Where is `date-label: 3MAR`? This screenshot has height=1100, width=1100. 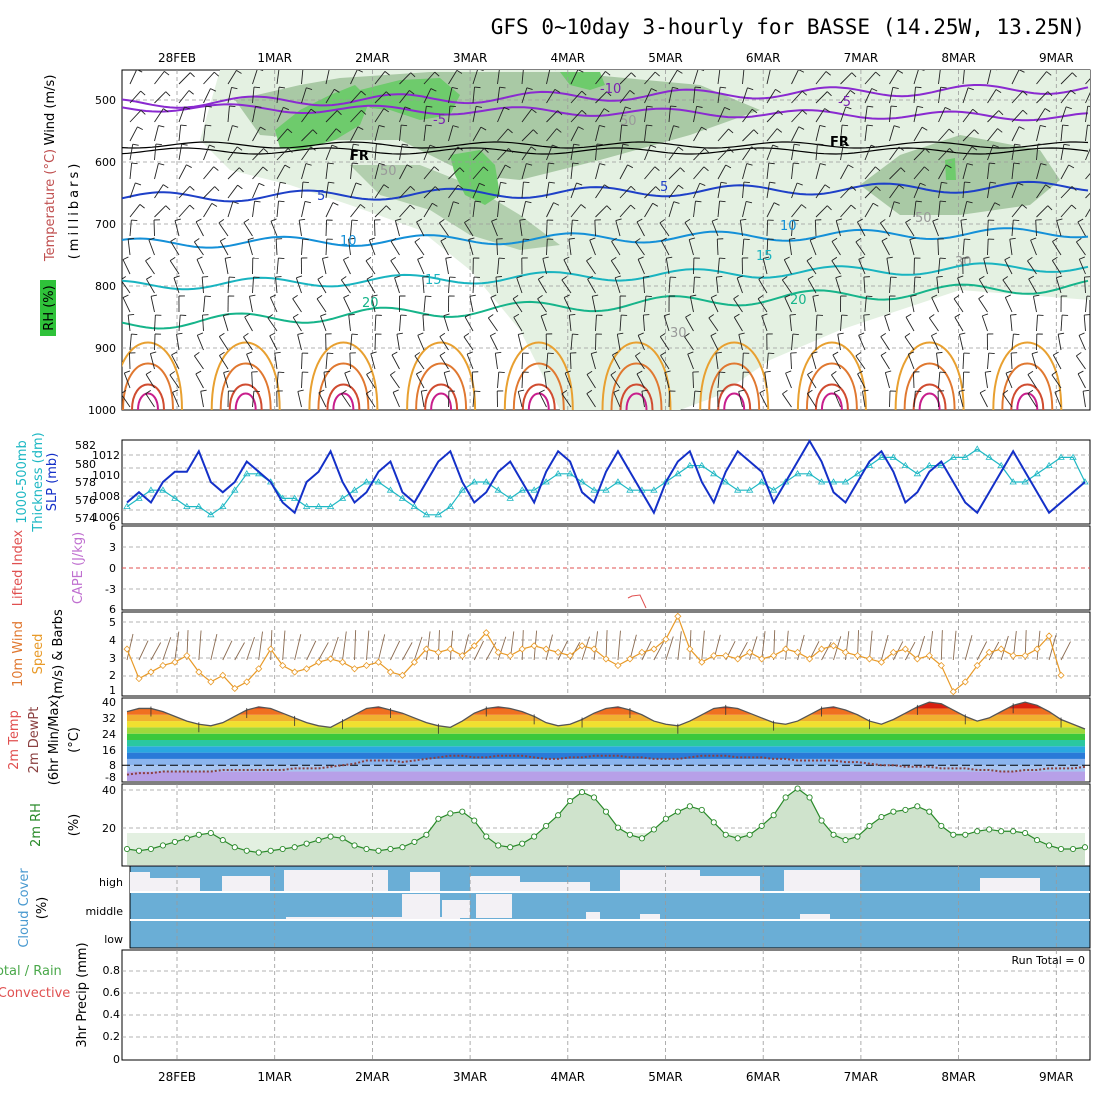 date-label: 3MAR is located at coordinates (470, 1077).